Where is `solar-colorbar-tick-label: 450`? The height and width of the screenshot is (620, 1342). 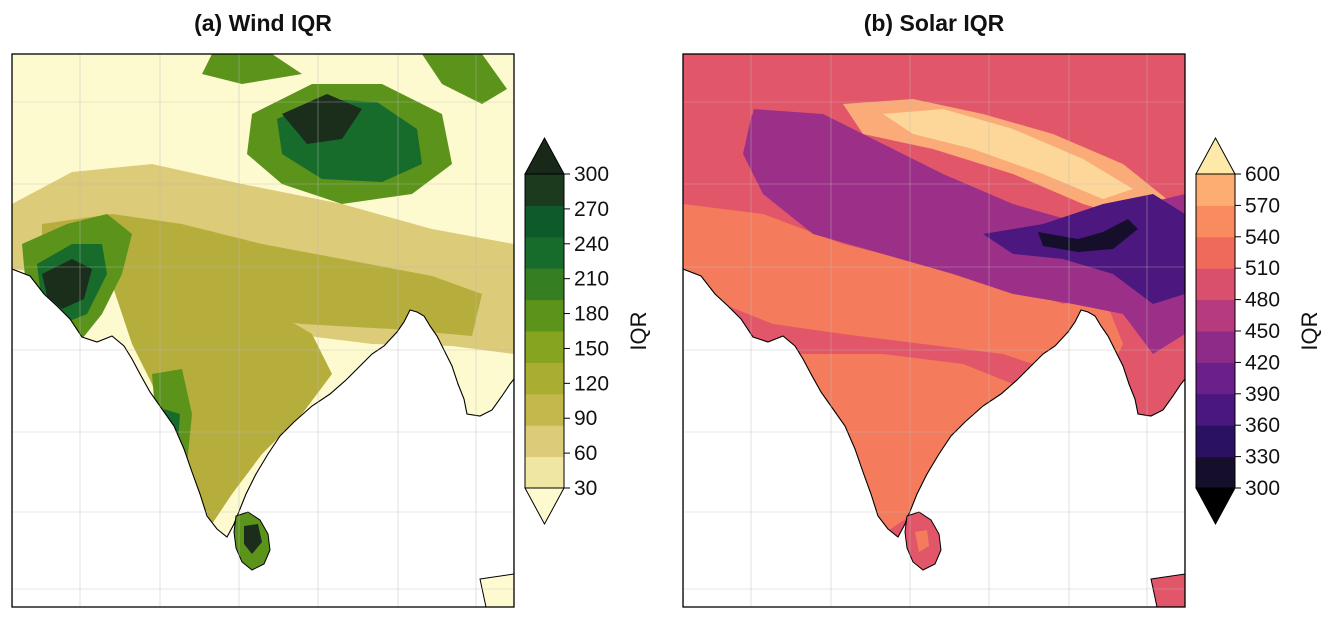 solar-colorbar-tick-label: 450 is located at coordinates (1262, 331).